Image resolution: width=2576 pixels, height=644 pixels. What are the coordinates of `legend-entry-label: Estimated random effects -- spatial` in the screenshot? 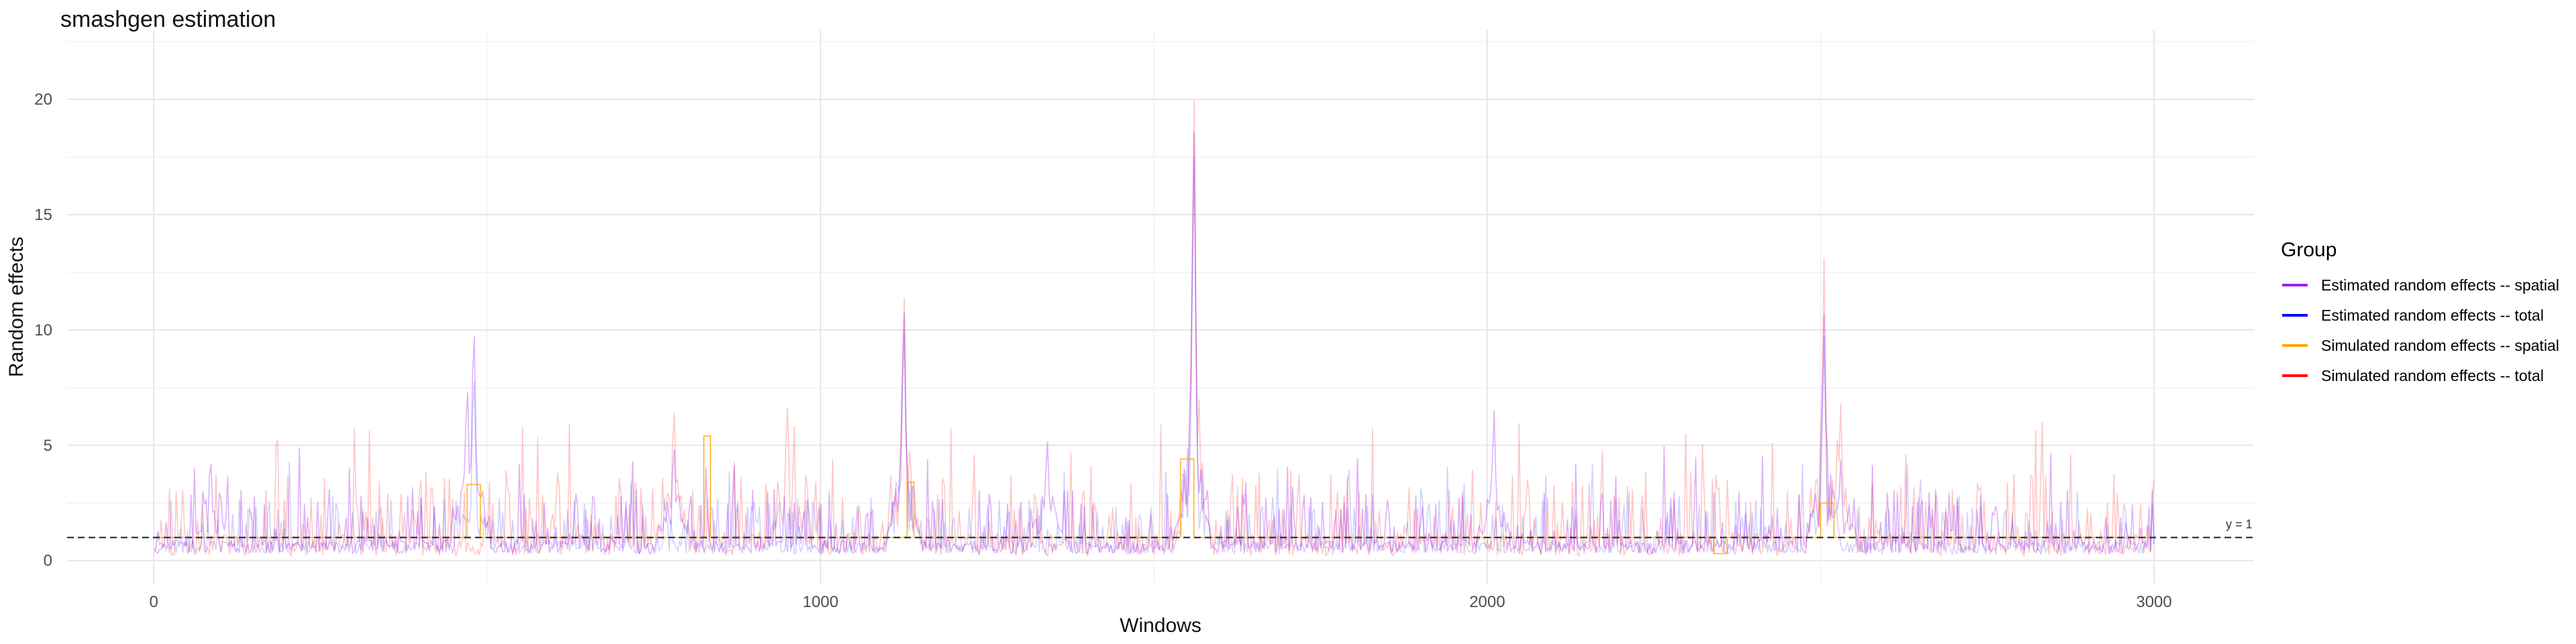 It's located at (2440, 285).